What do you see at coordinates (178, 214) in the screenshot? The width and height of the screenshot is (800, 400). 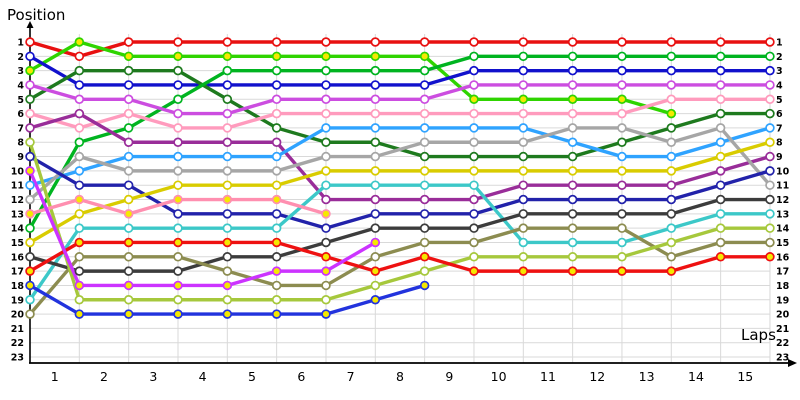 I see `marker-car-navy-lap3` at bounding box center [178, 214].